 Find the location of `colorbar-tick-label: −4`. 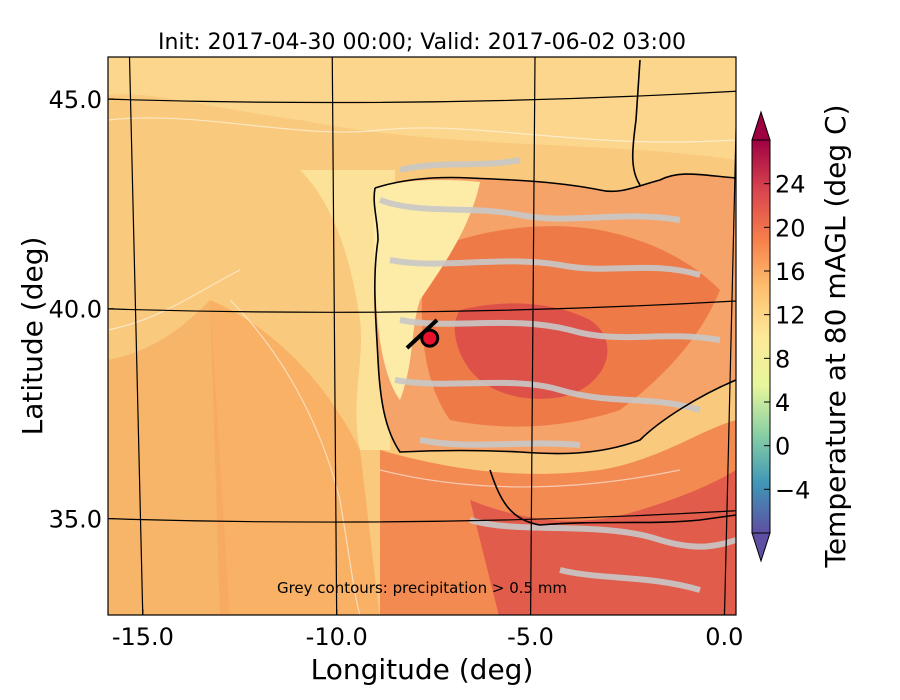

colorbar-tick-label: −4 is located at coordinates (792, 490).